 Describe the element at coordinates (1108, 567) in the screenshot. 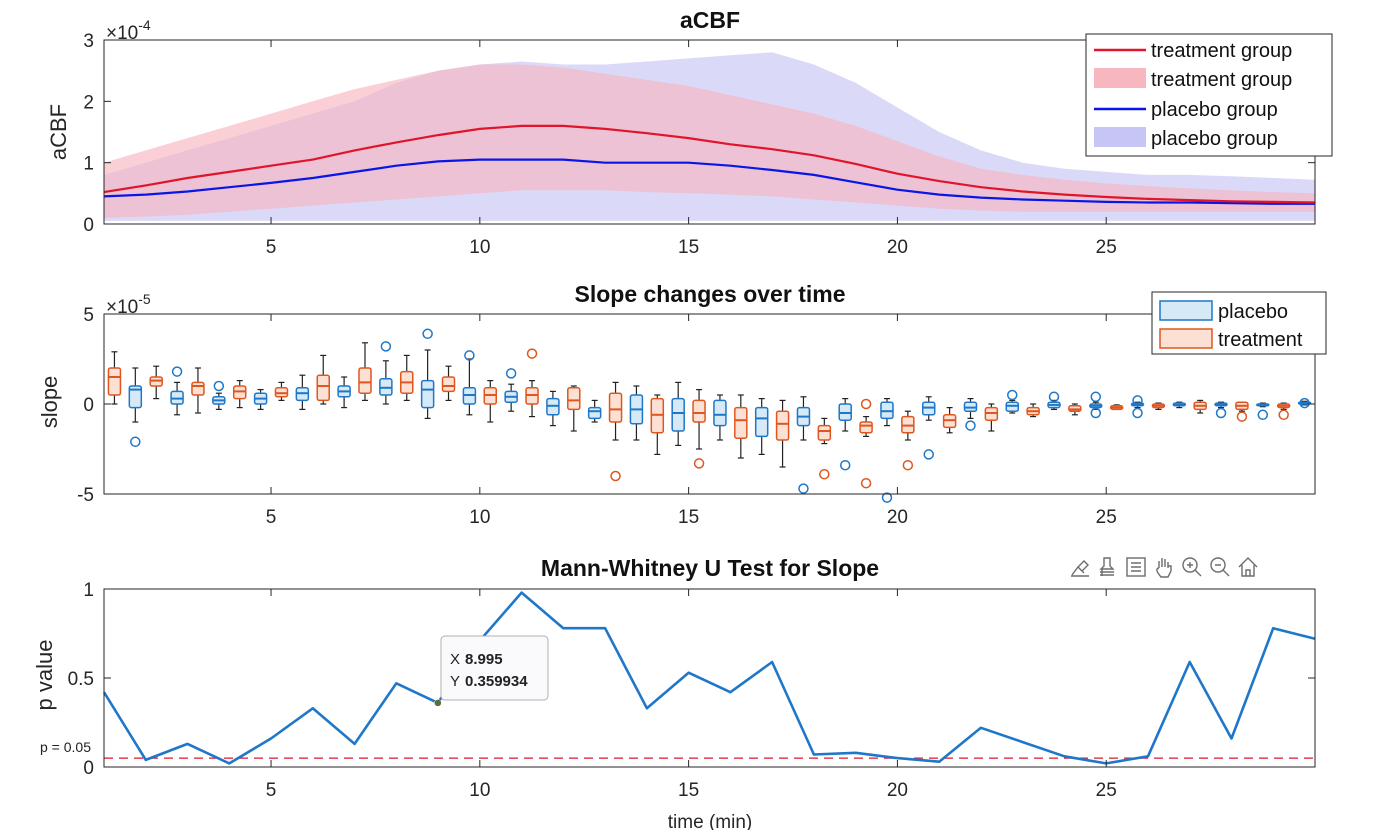

I see `datatip-icon` at that location.